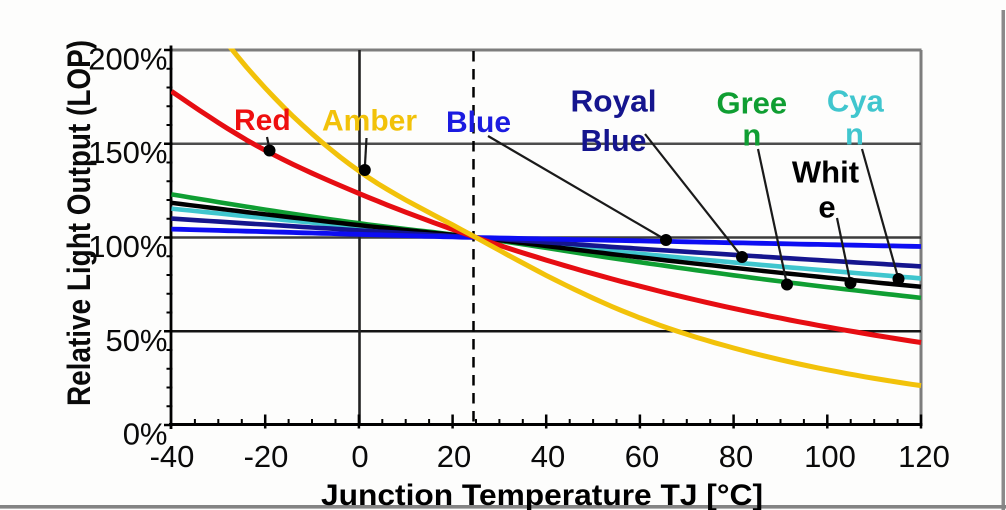 This screenshot has height=510, width=1006. What do you see at coordinates (127, 59) in the screenshot?
I see `svg-text: 200%` at bounding box center [127, 59].